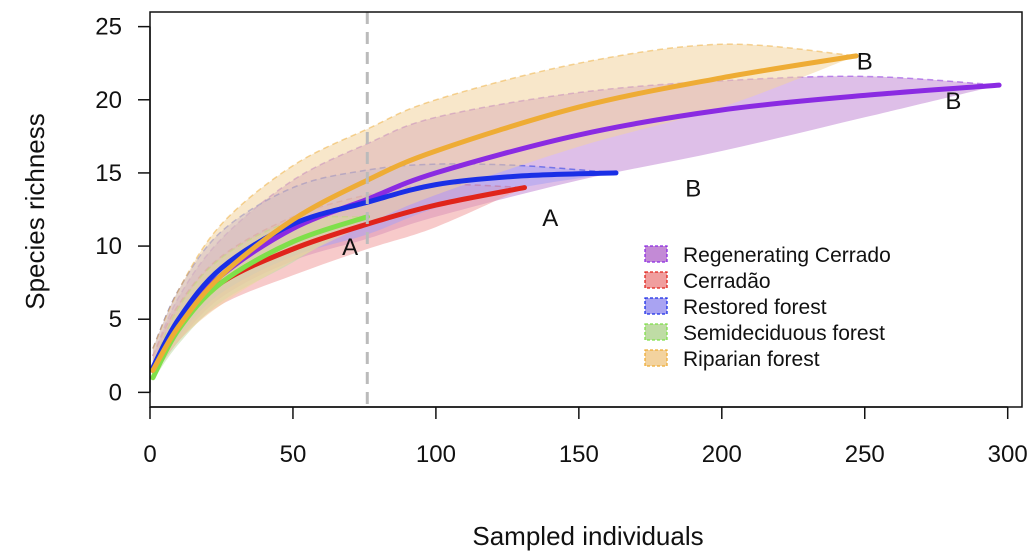 This screenshot has height=555, width=1029. I want to click on y-axis-title: Species richness, so click(35, 211).